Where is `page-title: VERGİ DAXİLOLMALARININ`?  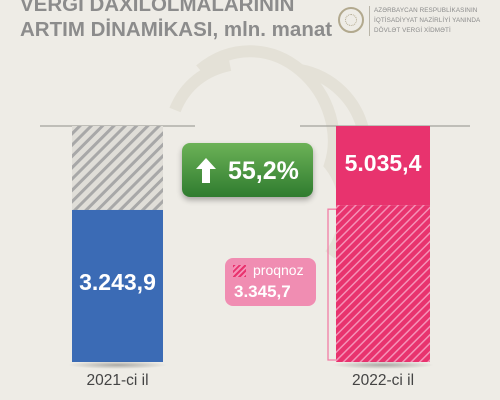 page-title: VERGİ DAXİLOLMALARININ is located at coordinates (157, 8).